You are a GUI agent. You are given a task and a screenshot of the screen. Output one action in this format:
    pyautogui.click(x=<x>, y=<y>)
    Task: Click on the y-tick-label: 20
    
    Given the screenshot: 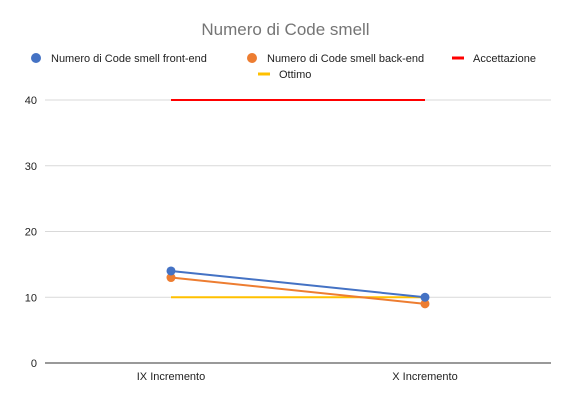 What is the action you would take?
    pyautogui.click(x=31, y=233)
    